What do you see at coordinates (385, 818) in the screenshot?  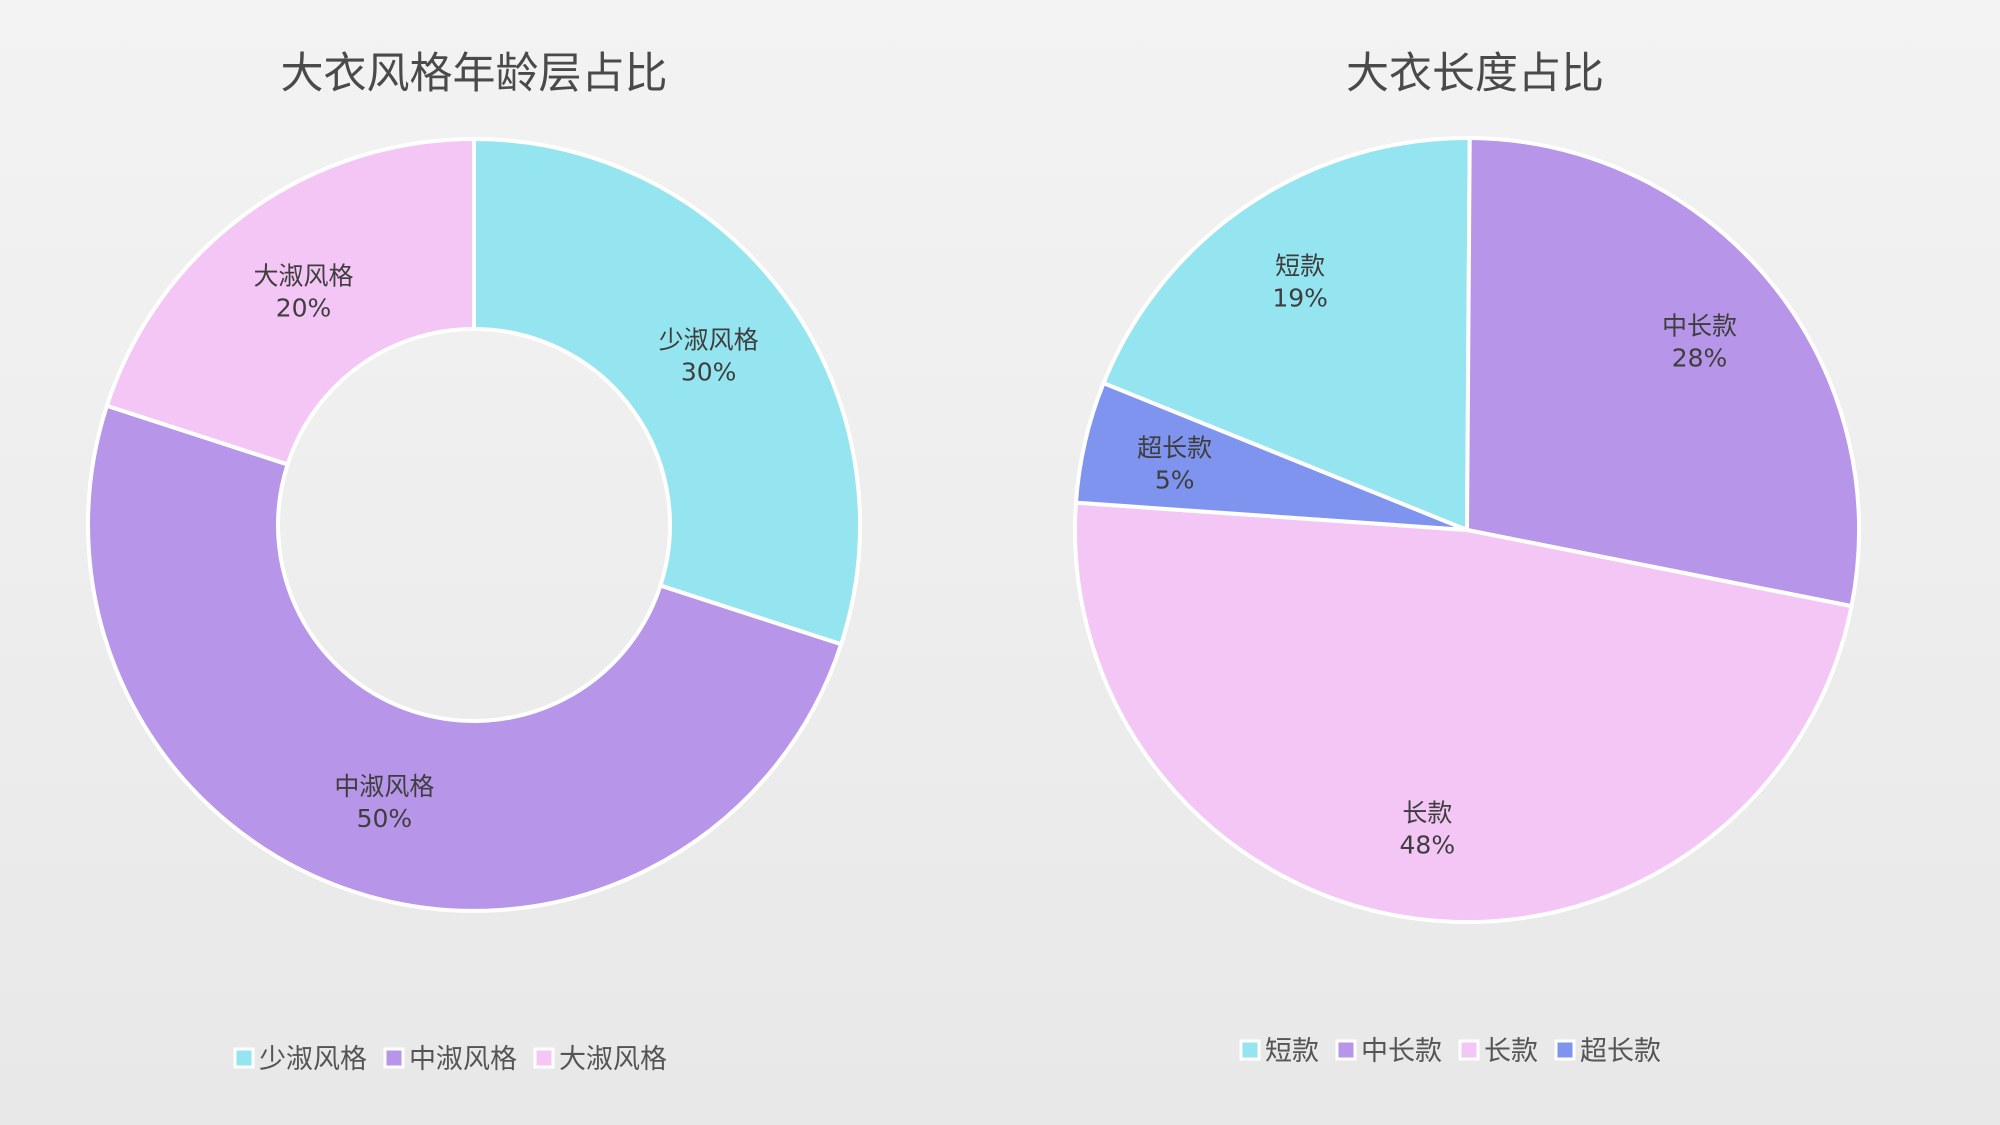 I see `slice-label-value: 50%` at bounding box center [385, 818].